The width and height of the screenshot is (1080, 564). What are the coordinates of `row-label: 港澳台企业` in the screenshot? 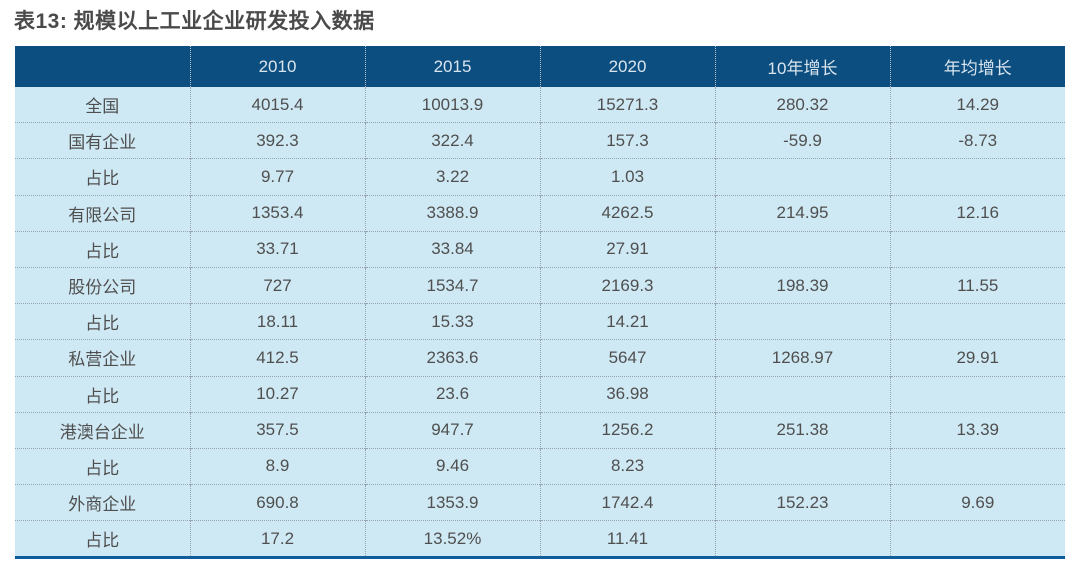 It's located at (102, 430).